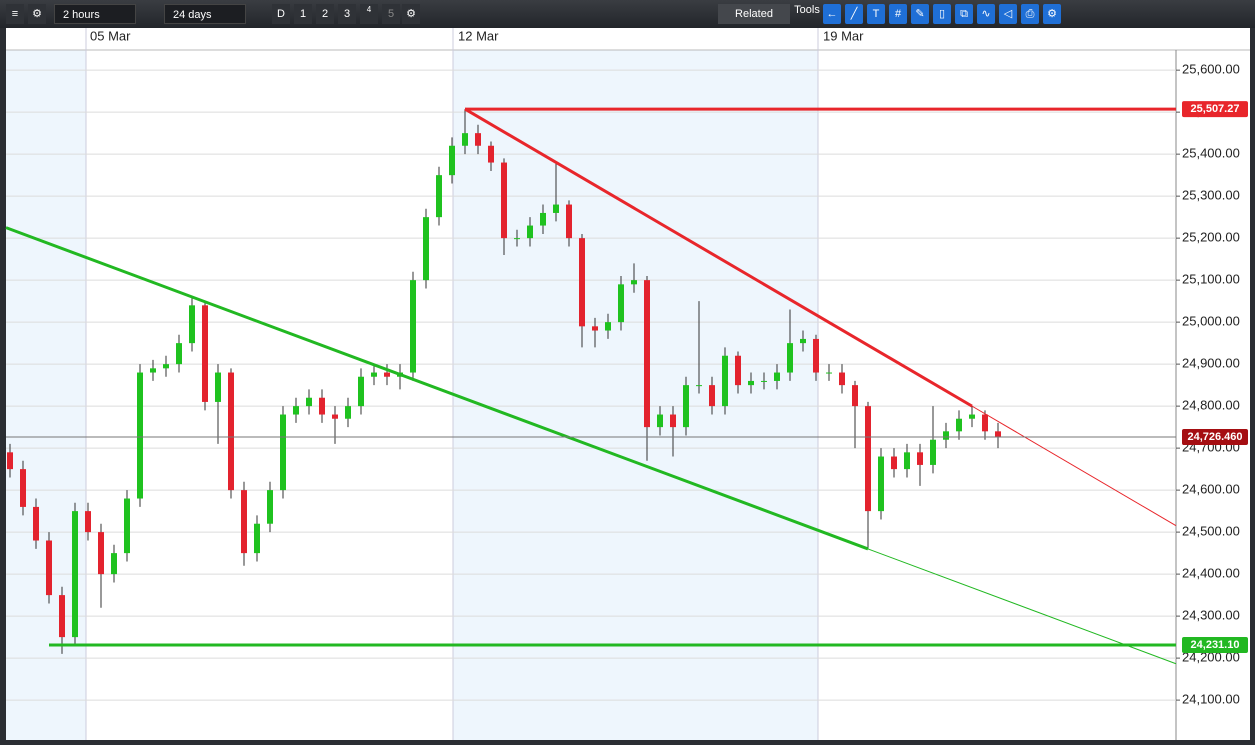 The image size is (1255, 745). I want to click on tool-icon: ╱, so click(854, 14).